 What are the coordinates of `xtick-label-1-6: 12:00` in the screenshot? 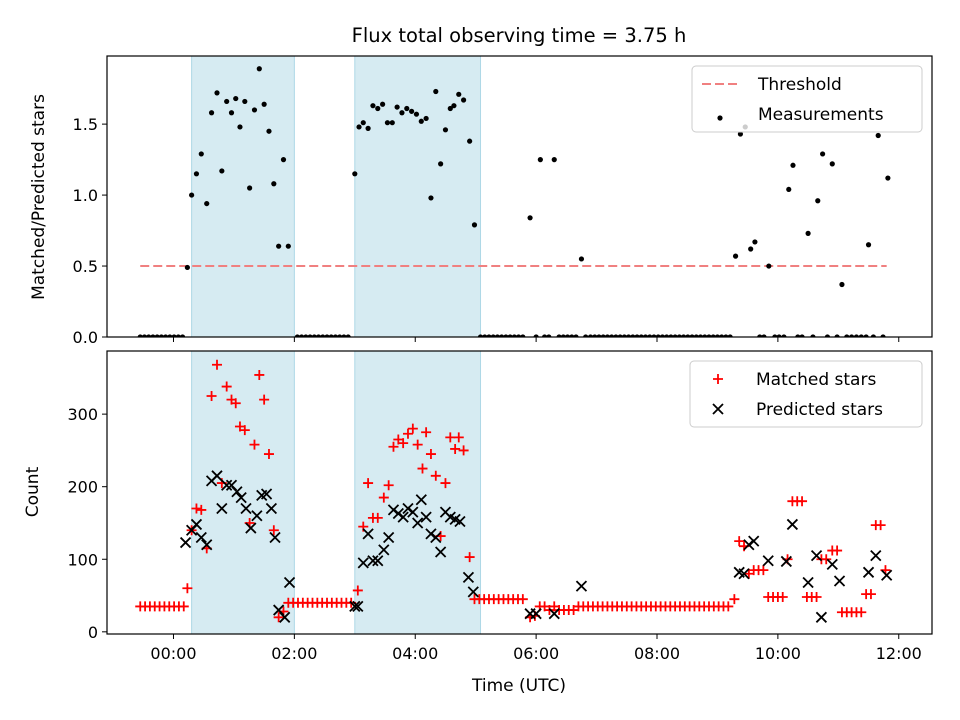 It's located at (899, 653).